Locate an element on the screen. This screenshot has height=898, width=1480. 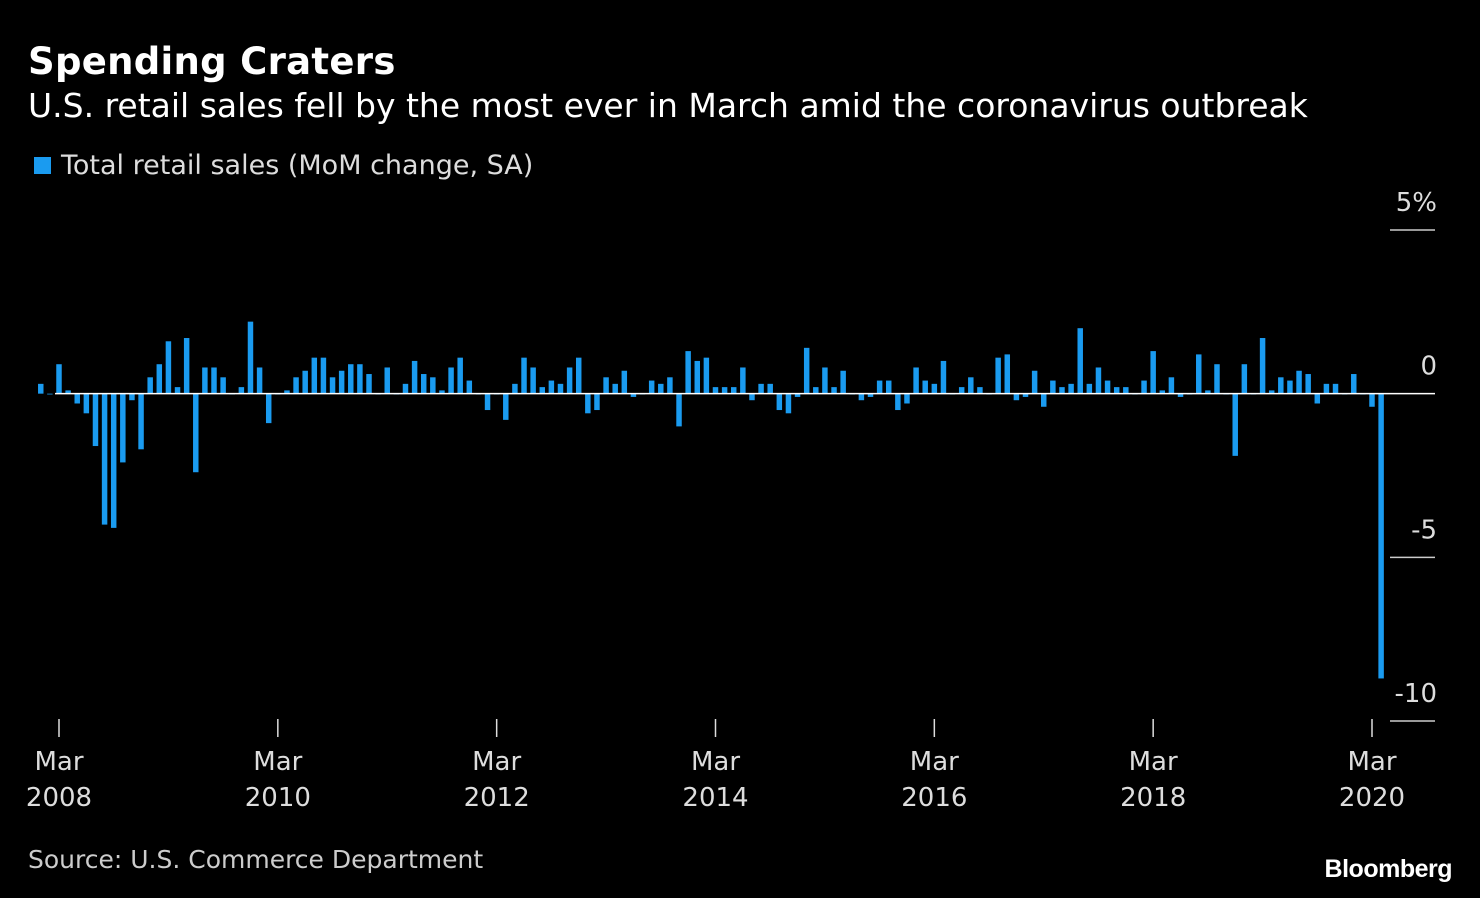
source-note: Source: U.S. Commerce Department is located at coordinates (256, 859).